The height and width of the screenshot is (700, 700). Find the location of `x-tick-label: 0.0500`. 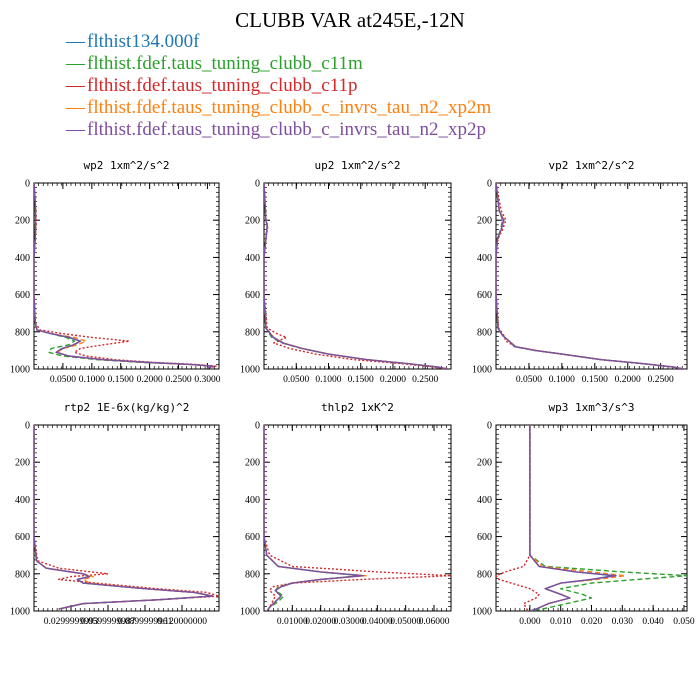

x-tick-label: 0.0500 is located at coordinates (529, 380).